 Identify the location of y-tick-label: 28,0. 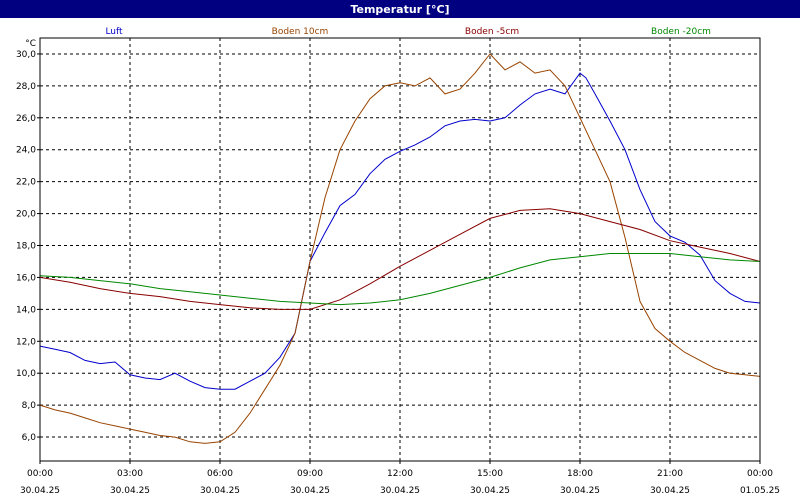
(26, 87).